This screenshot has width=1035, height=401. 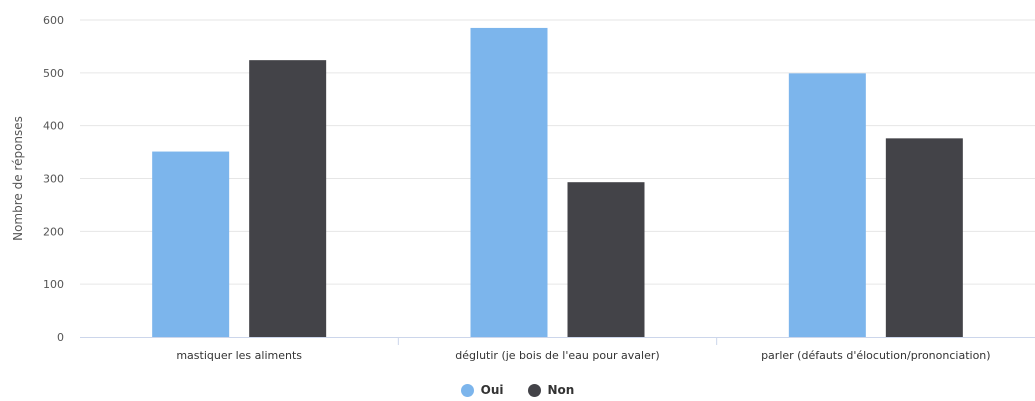 I want to click on legend-label-oui: Oui, so click(x=492, y=390).